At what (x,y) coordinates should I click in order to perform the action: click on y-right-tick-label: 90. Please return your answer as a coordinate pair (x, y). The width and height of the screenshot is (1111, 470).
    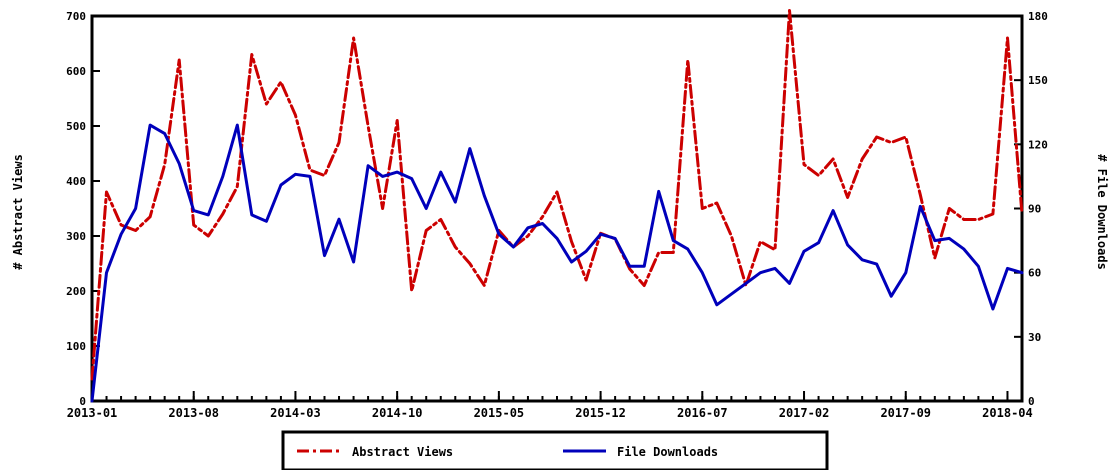
    Looking at the image, I should click on (1034, 209).